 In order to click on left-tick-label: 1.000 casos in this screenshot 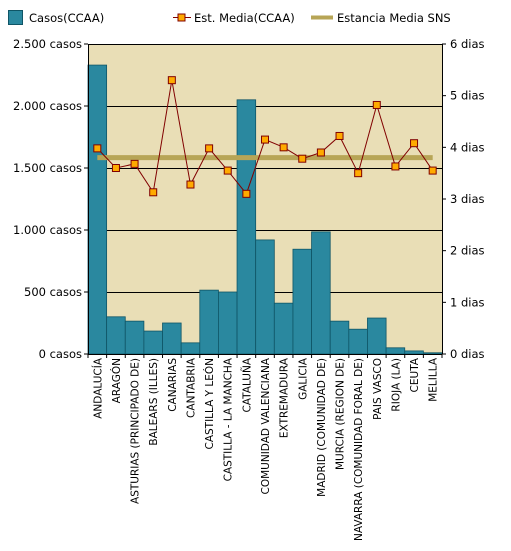, I will do `click(47, 230)`.